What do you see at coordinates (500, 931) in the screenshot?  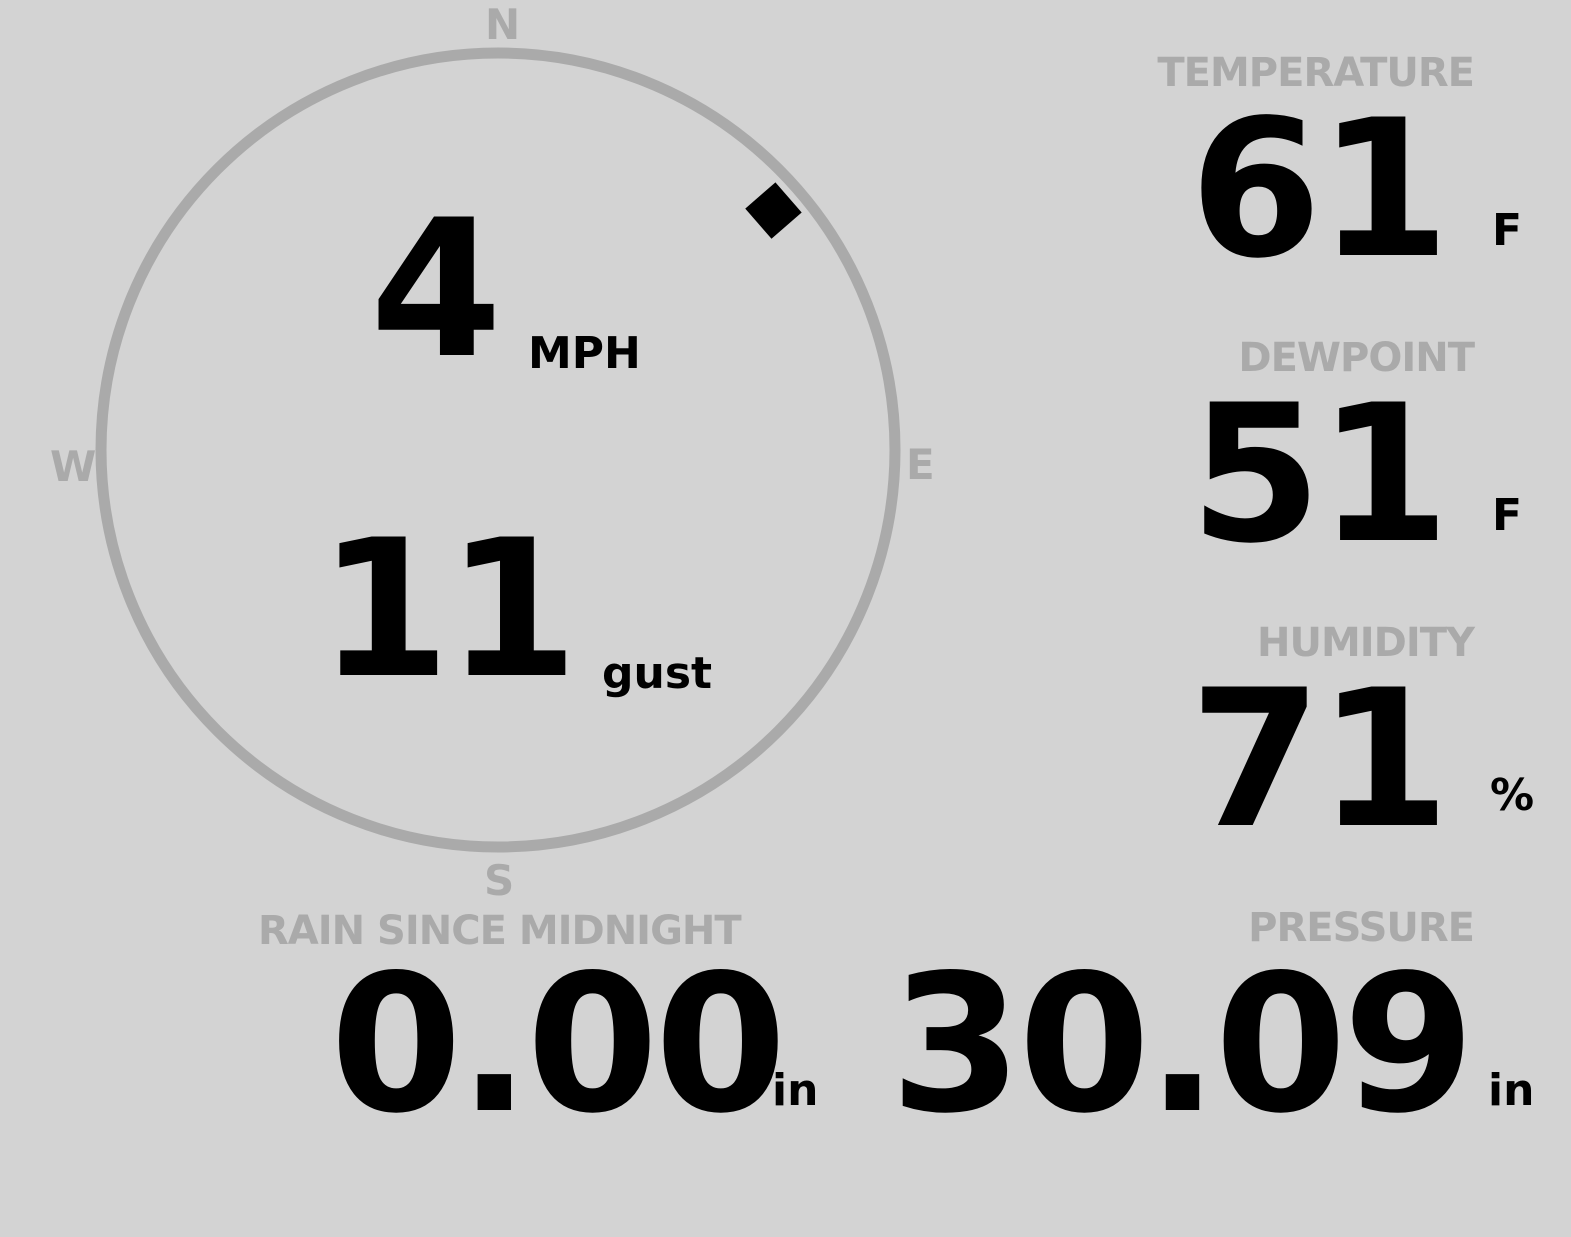 I see `rain-label: RAIN SINCE MIDNIGHT` at bounding box center [500, 931].